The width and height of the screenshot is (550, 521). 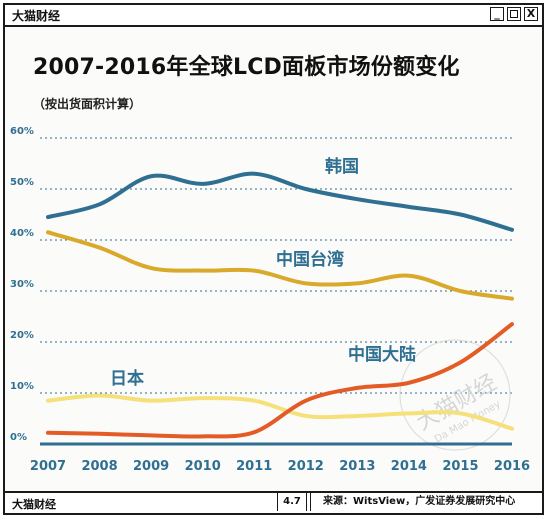 What do you see at coordinates (455, 395) in the screenshot?
I see `watermark: 大猫财经 Da Mao Money` at bounding box center [455, 395].